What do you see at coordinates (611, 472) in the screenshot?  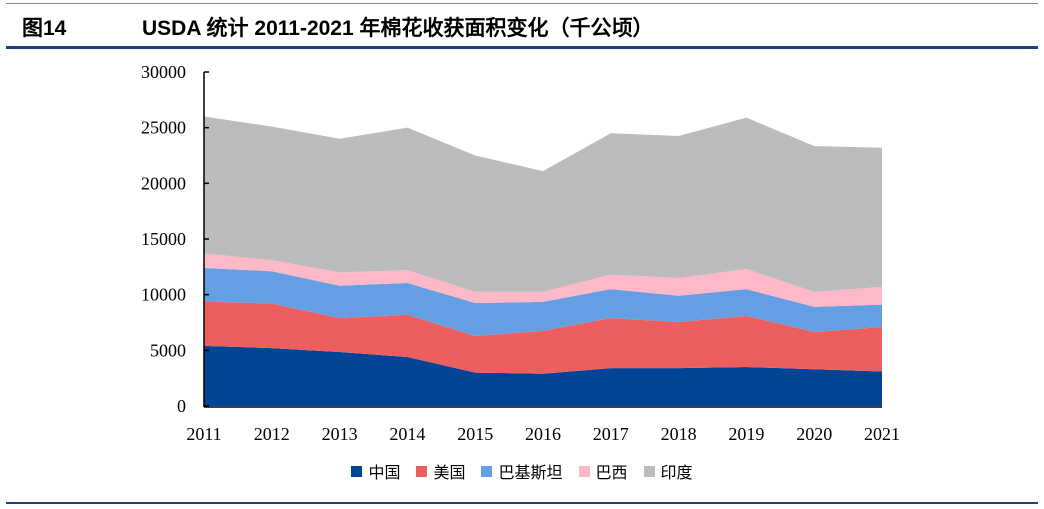 I see `legend-label: 巴西` at bounding box center [611, 472].